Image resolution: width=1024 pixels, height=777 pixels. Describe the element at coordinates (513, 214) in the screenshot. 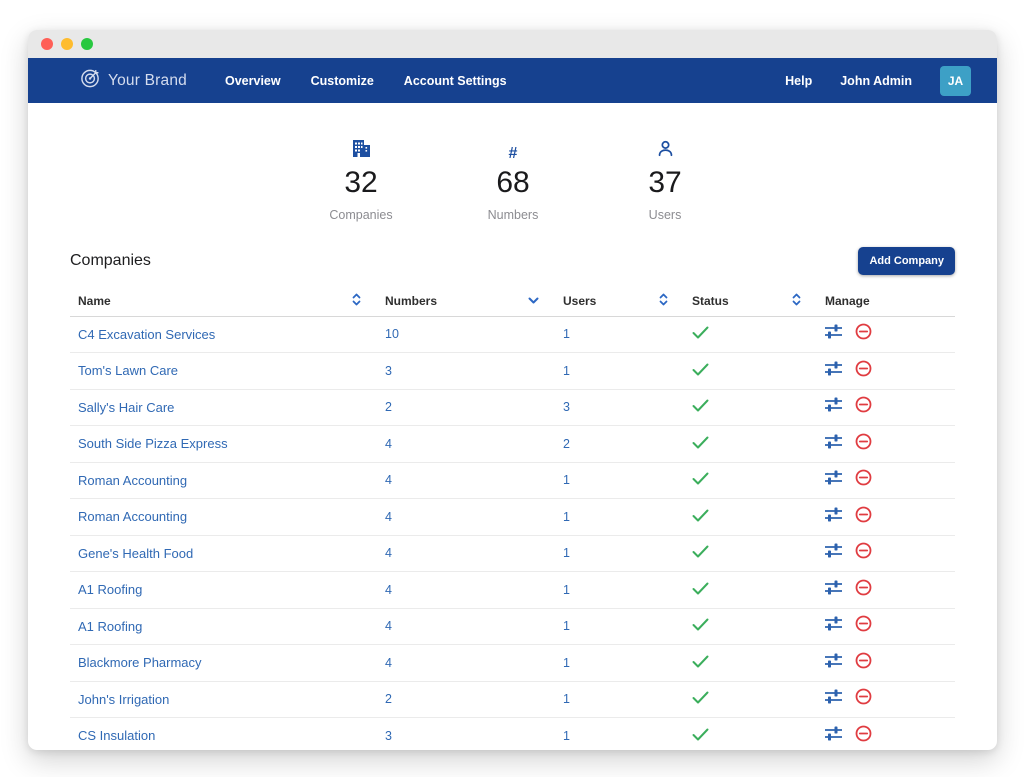

I see `stat-label: Numbers` at that location.